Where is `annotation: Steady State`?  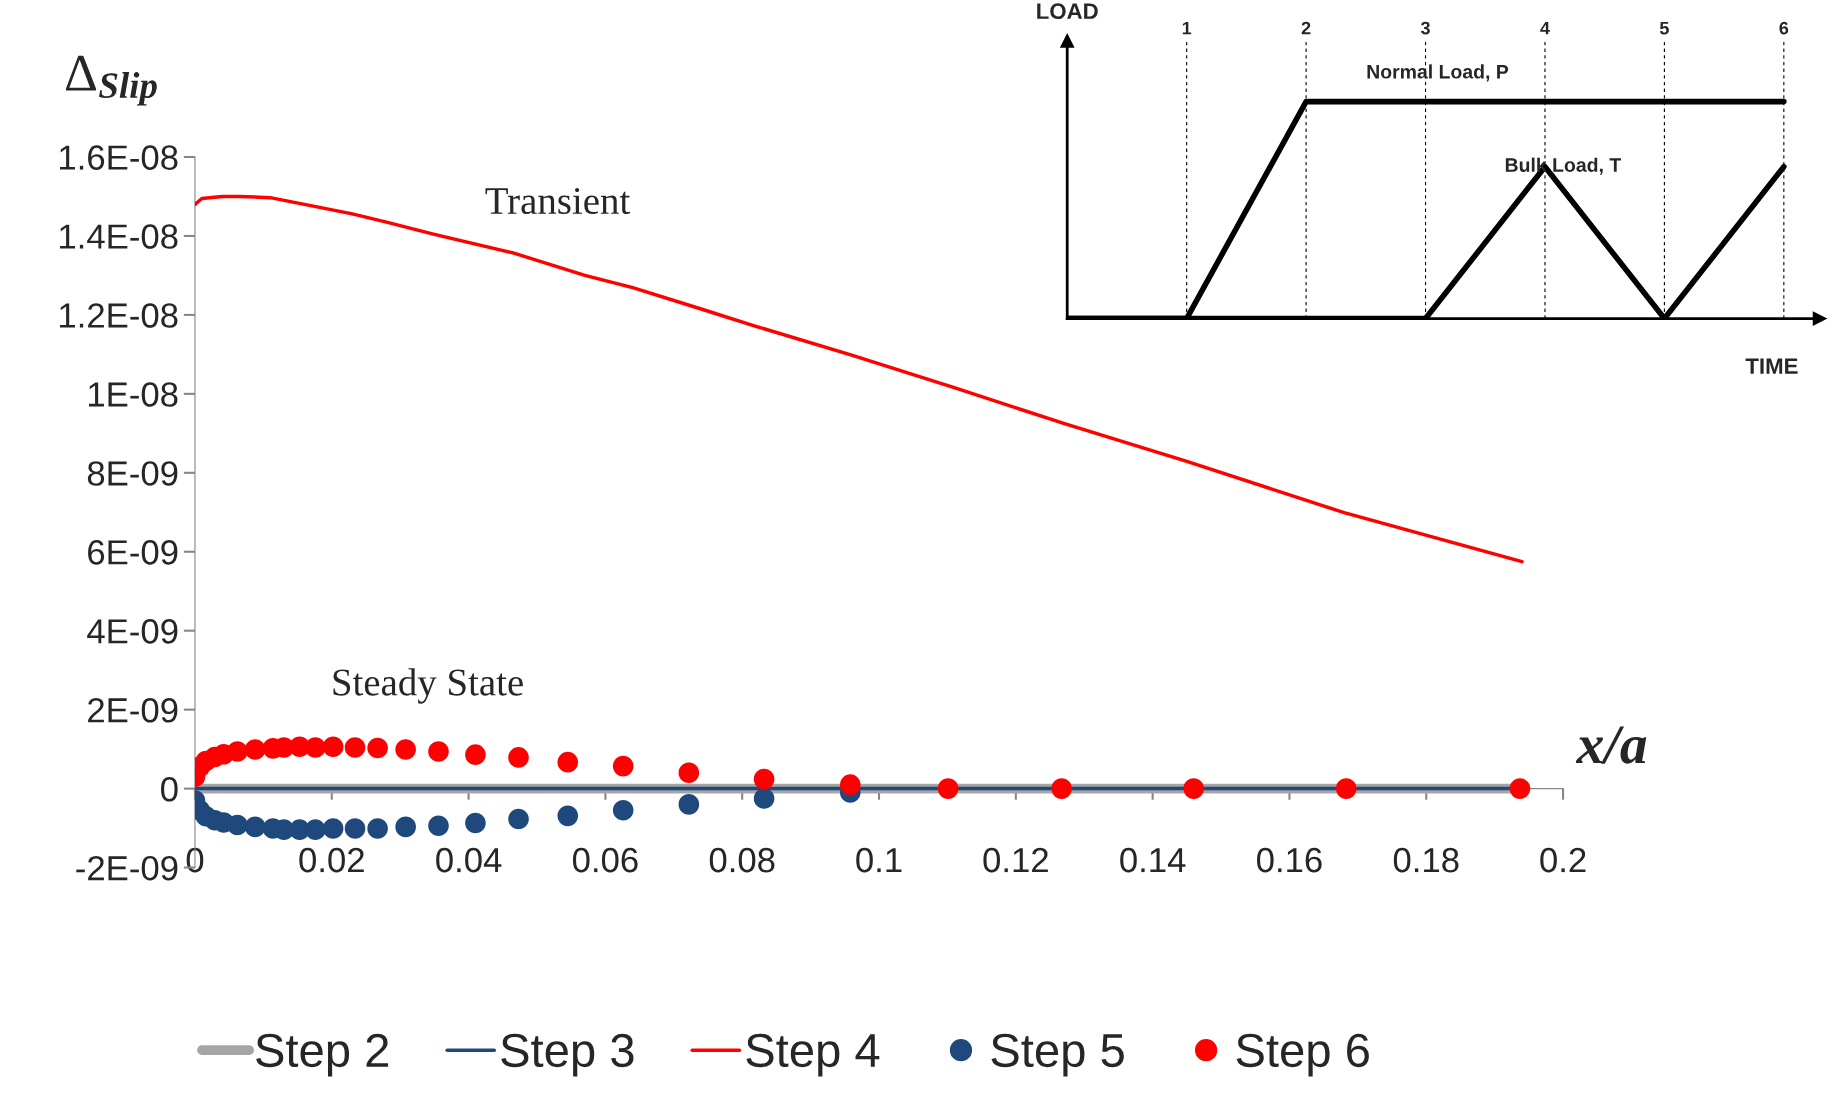
annotation: Steady State is located at coordinates (428, 686).